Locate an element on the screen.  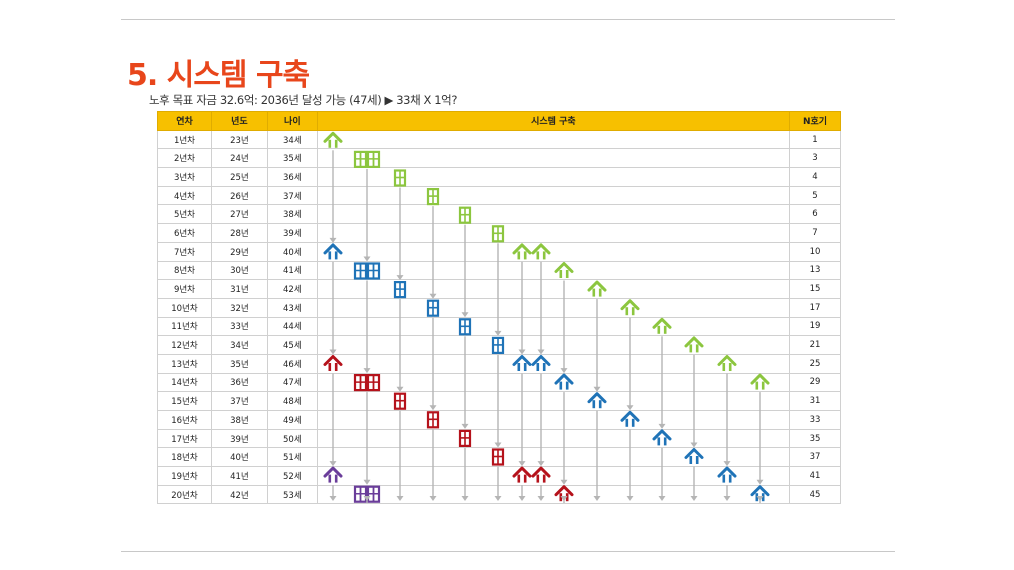
cell-age: 49세 is located at coordinates (292, 420).